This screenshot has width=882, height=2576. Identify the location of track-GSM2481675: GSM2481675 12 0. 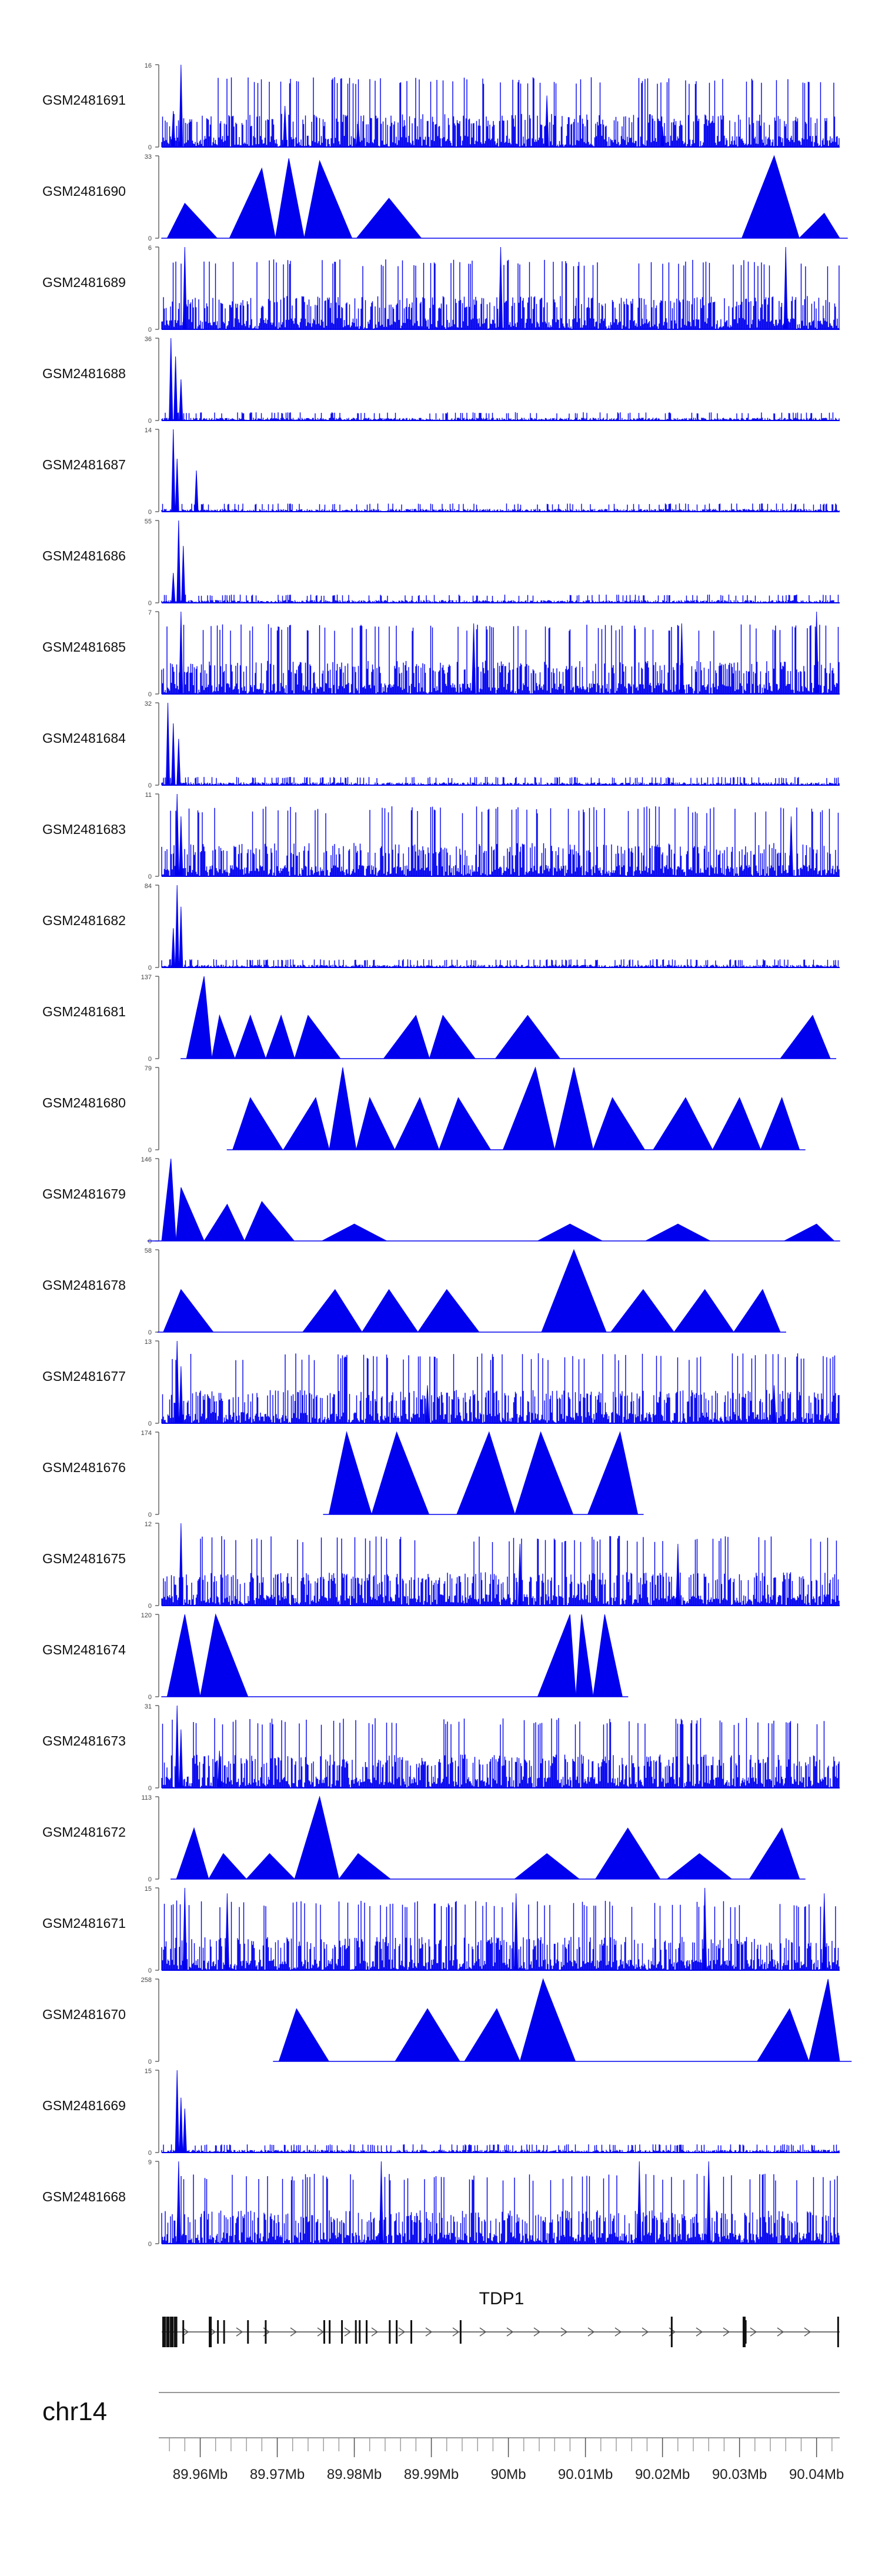
(441, 1565).